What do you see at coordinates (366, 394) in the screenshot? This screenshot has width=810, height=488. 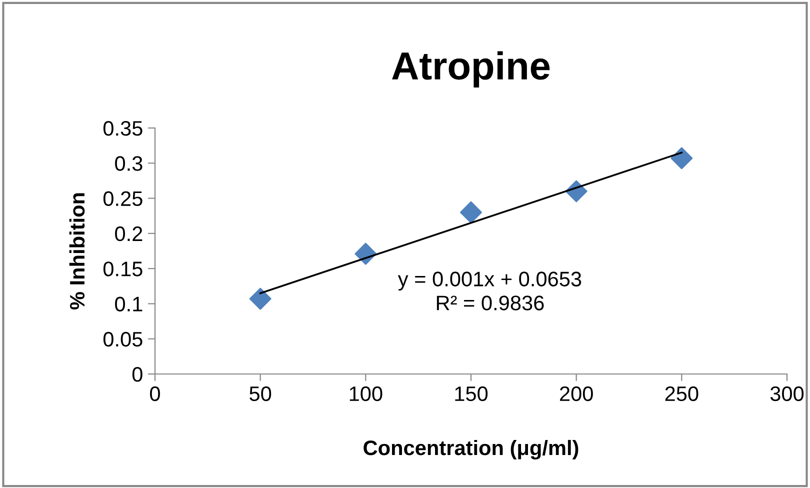 I see `x-tick-label: 100` at bounding box center [366, 394].